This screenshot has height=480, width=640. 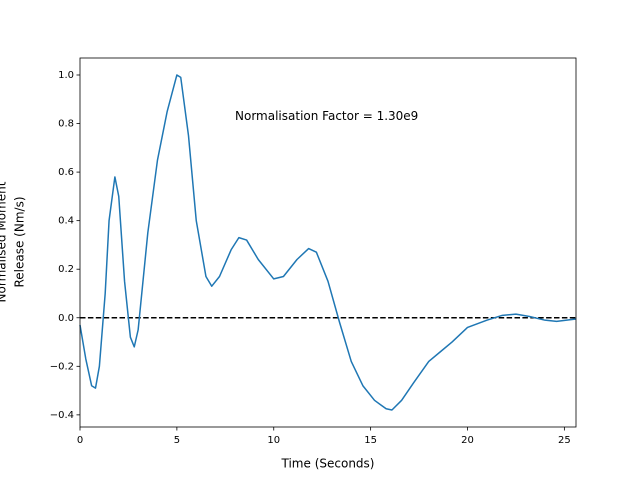 What do you see at coordinates (66, 221) in the screenshot?
I see `y-tick-label: 0.4` at bounding box center [66, 221].